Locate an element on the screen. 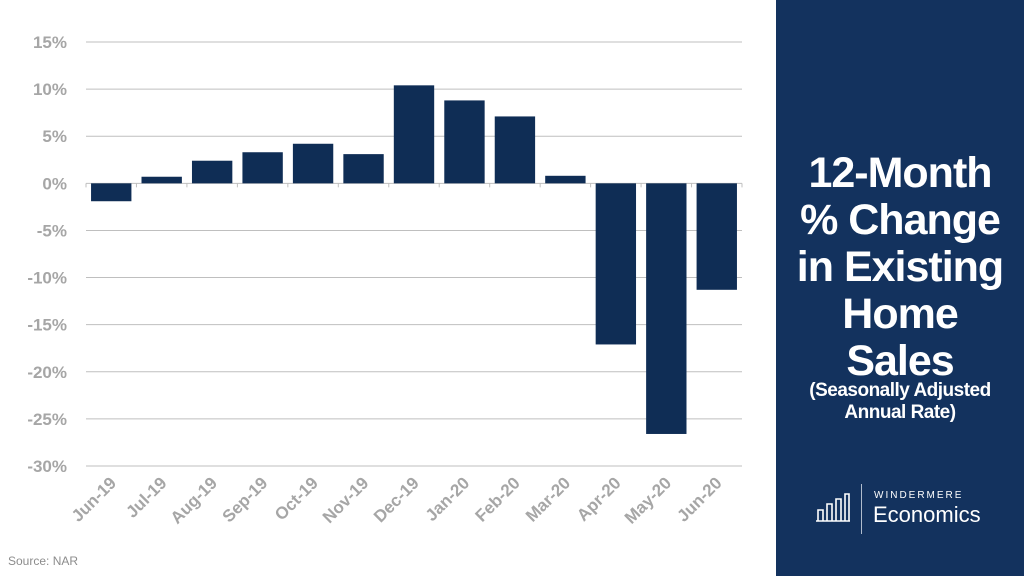 The height and width of the screenshot is (576, 1024). logo-brand-text: WINDERMERE is located at coordinates (919, 495).